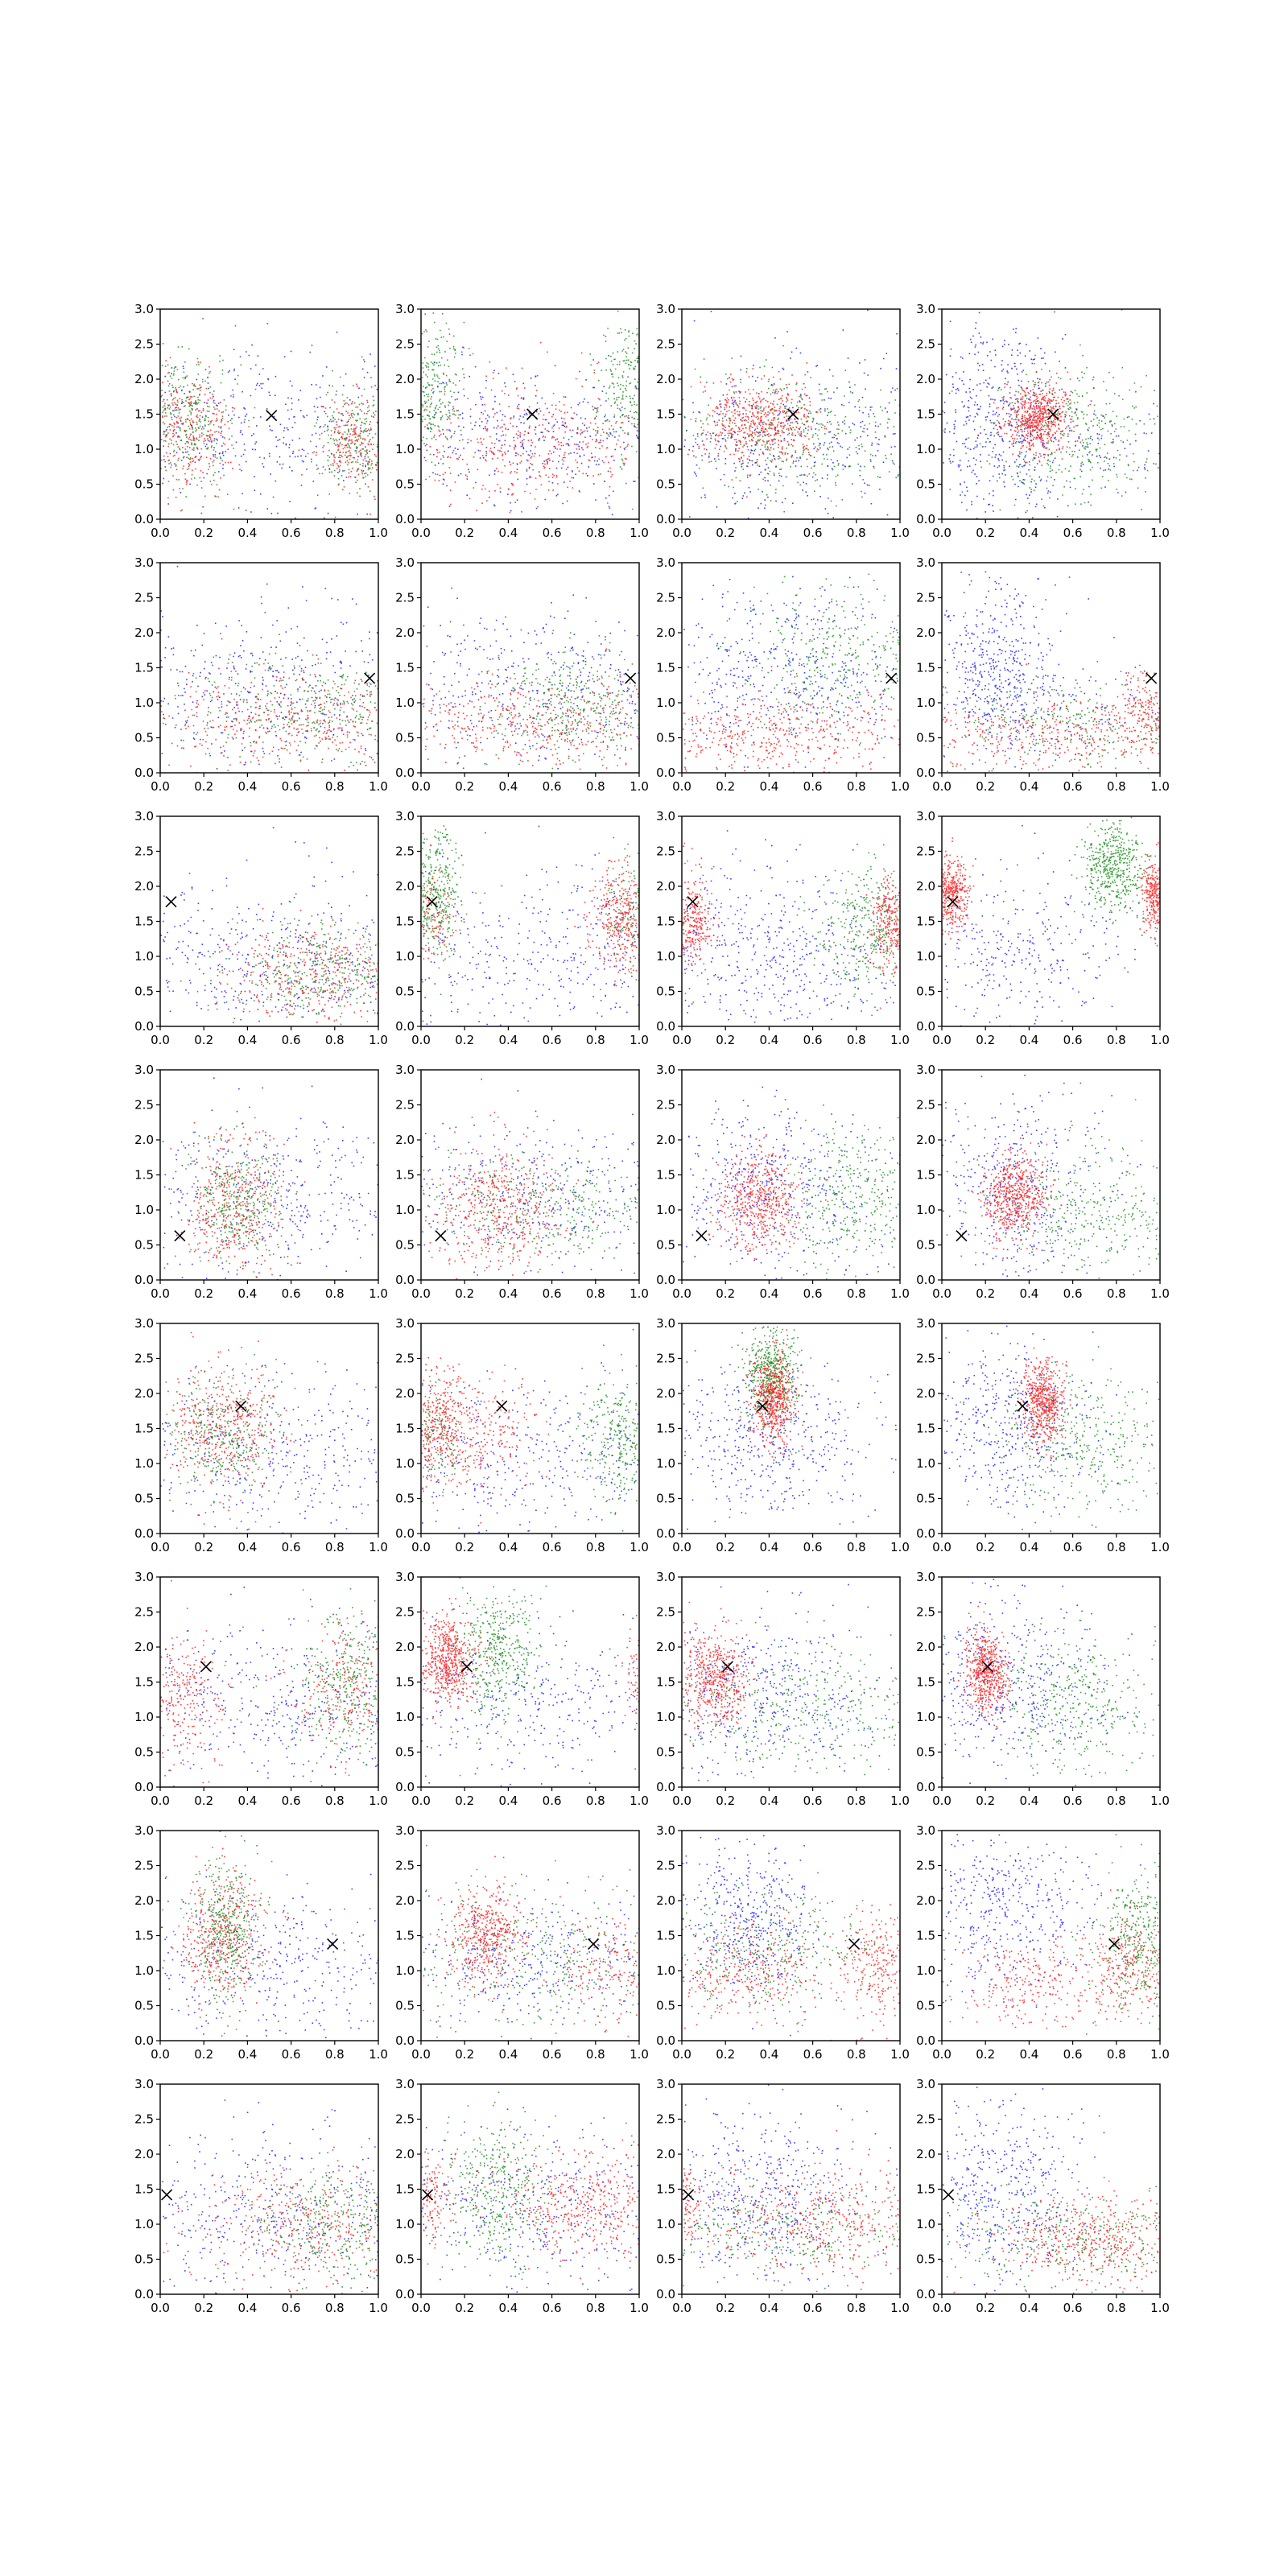  I want to click on panel-r3-c3: 0.0 0.2 0.4 0.6 0.8 1.0 0.0 0.5 1.0 1.5 2.0 2.5 3.0, so click(783, 928).